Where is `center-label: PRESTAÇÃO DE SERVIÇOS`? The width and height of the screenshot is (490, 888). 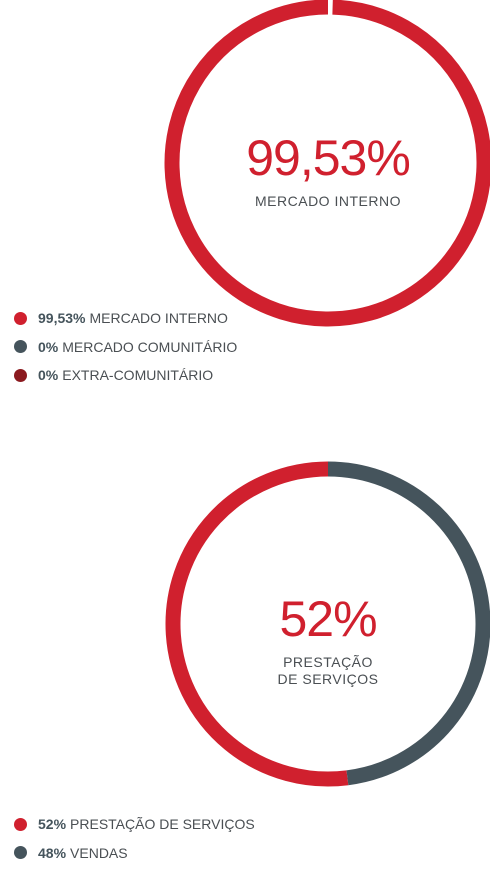
center-label: PRESTAÇÃO DE SERVIÇOS is located at coordinates (328, 670).